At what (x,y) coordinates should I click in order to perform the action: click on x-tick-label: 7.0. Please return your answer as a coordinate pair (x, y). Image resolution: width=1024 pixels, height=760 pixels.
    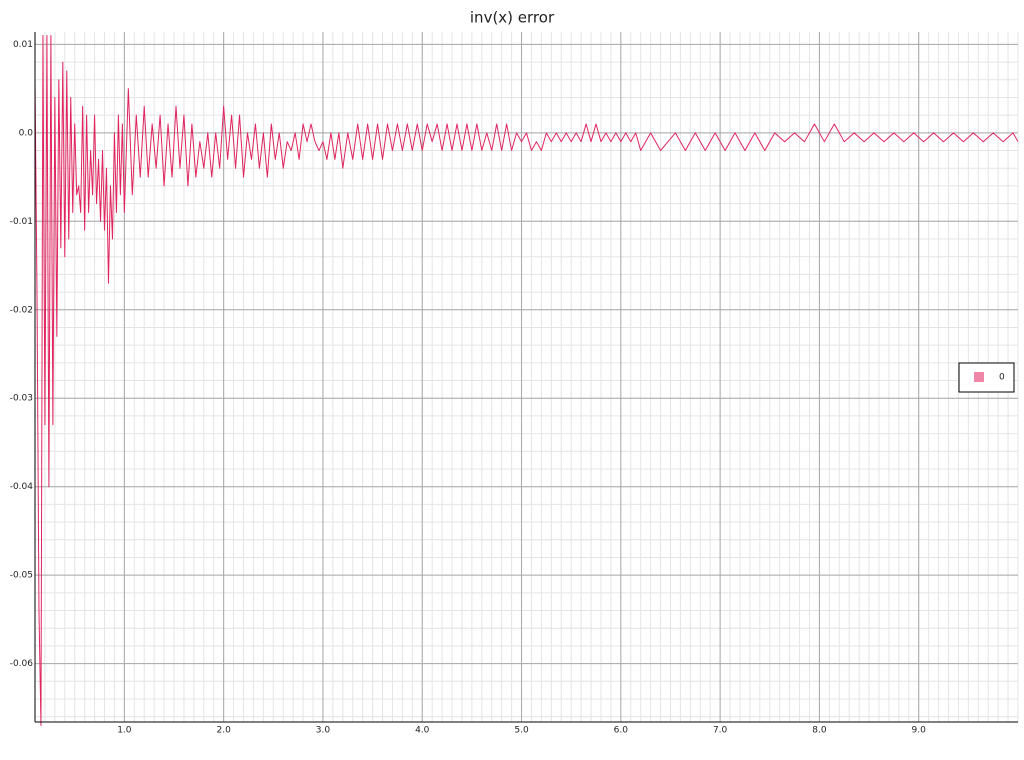
    Looking at the image, I should click on (720, 731).